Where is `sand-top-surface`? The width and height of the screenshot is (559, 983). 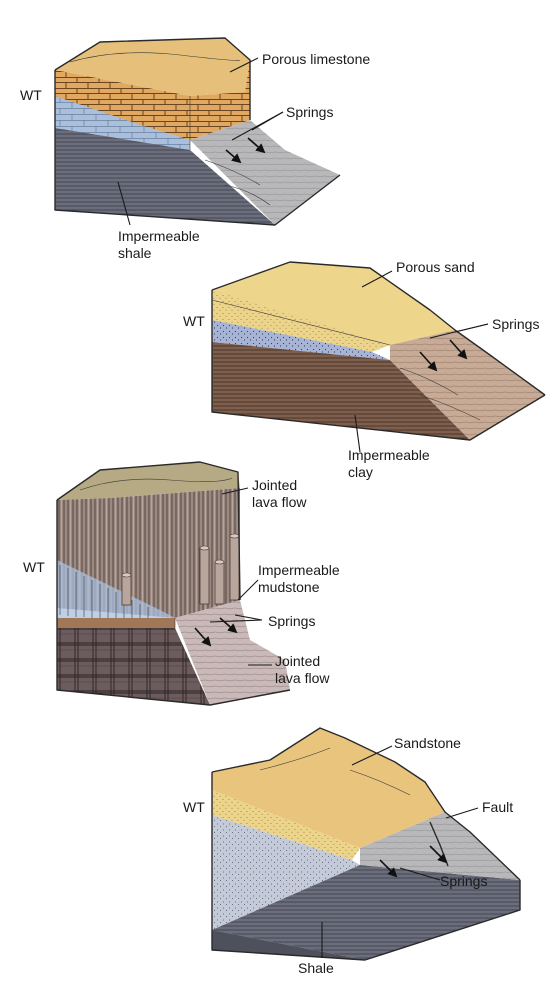
sand-top-surface is located at coordinates (333, 303).